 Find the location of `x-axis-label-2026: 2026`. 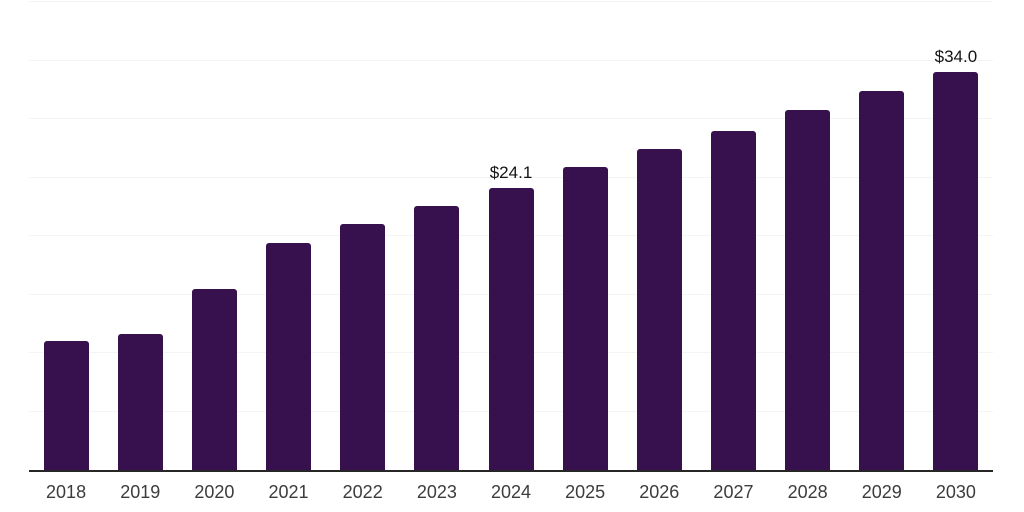

x-axis-label-2026: 2026 is located at coordinates (659, 492).